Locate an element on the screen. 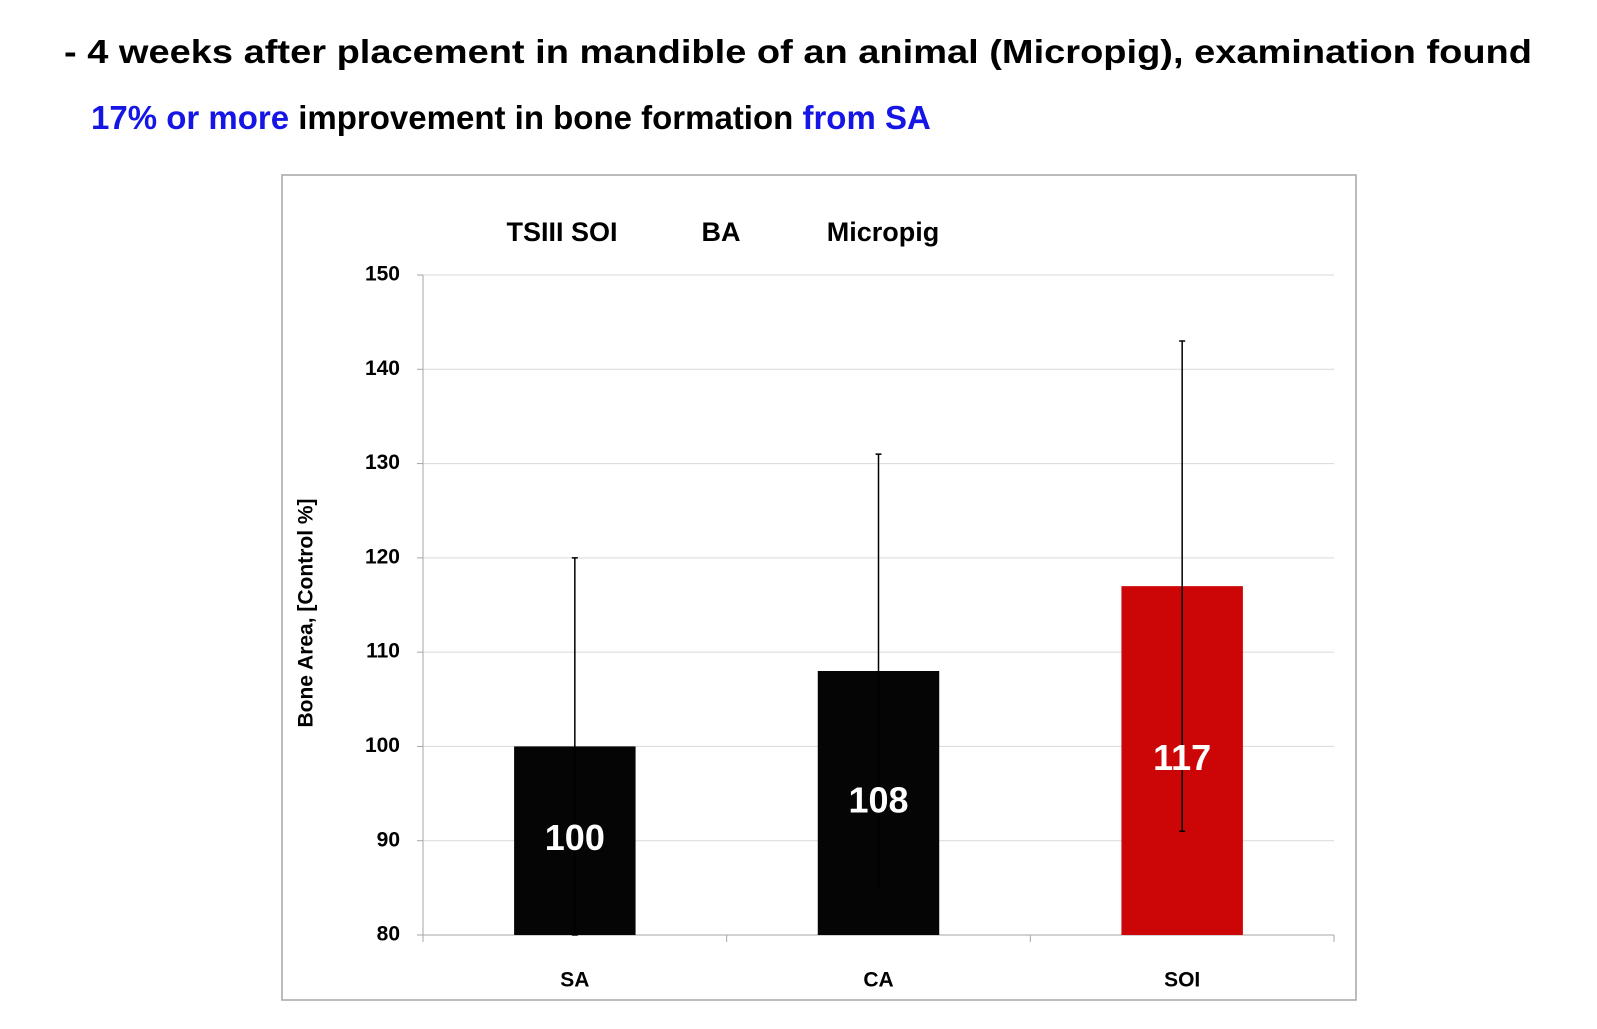 This screenshot has width=1597, height=1029. chart-title: BA is located at coordinates (721, 232).